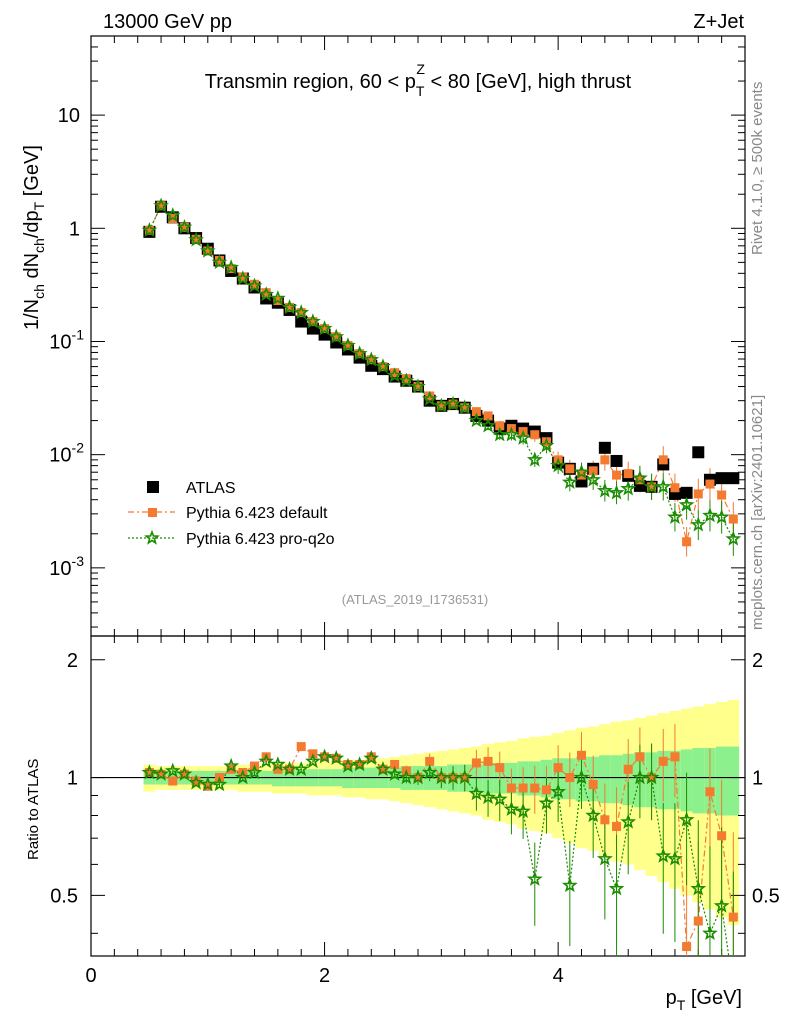  Describe the element at coordinates (69, 116) in the screenshot. I see `y-tick-label: 10` at that location.